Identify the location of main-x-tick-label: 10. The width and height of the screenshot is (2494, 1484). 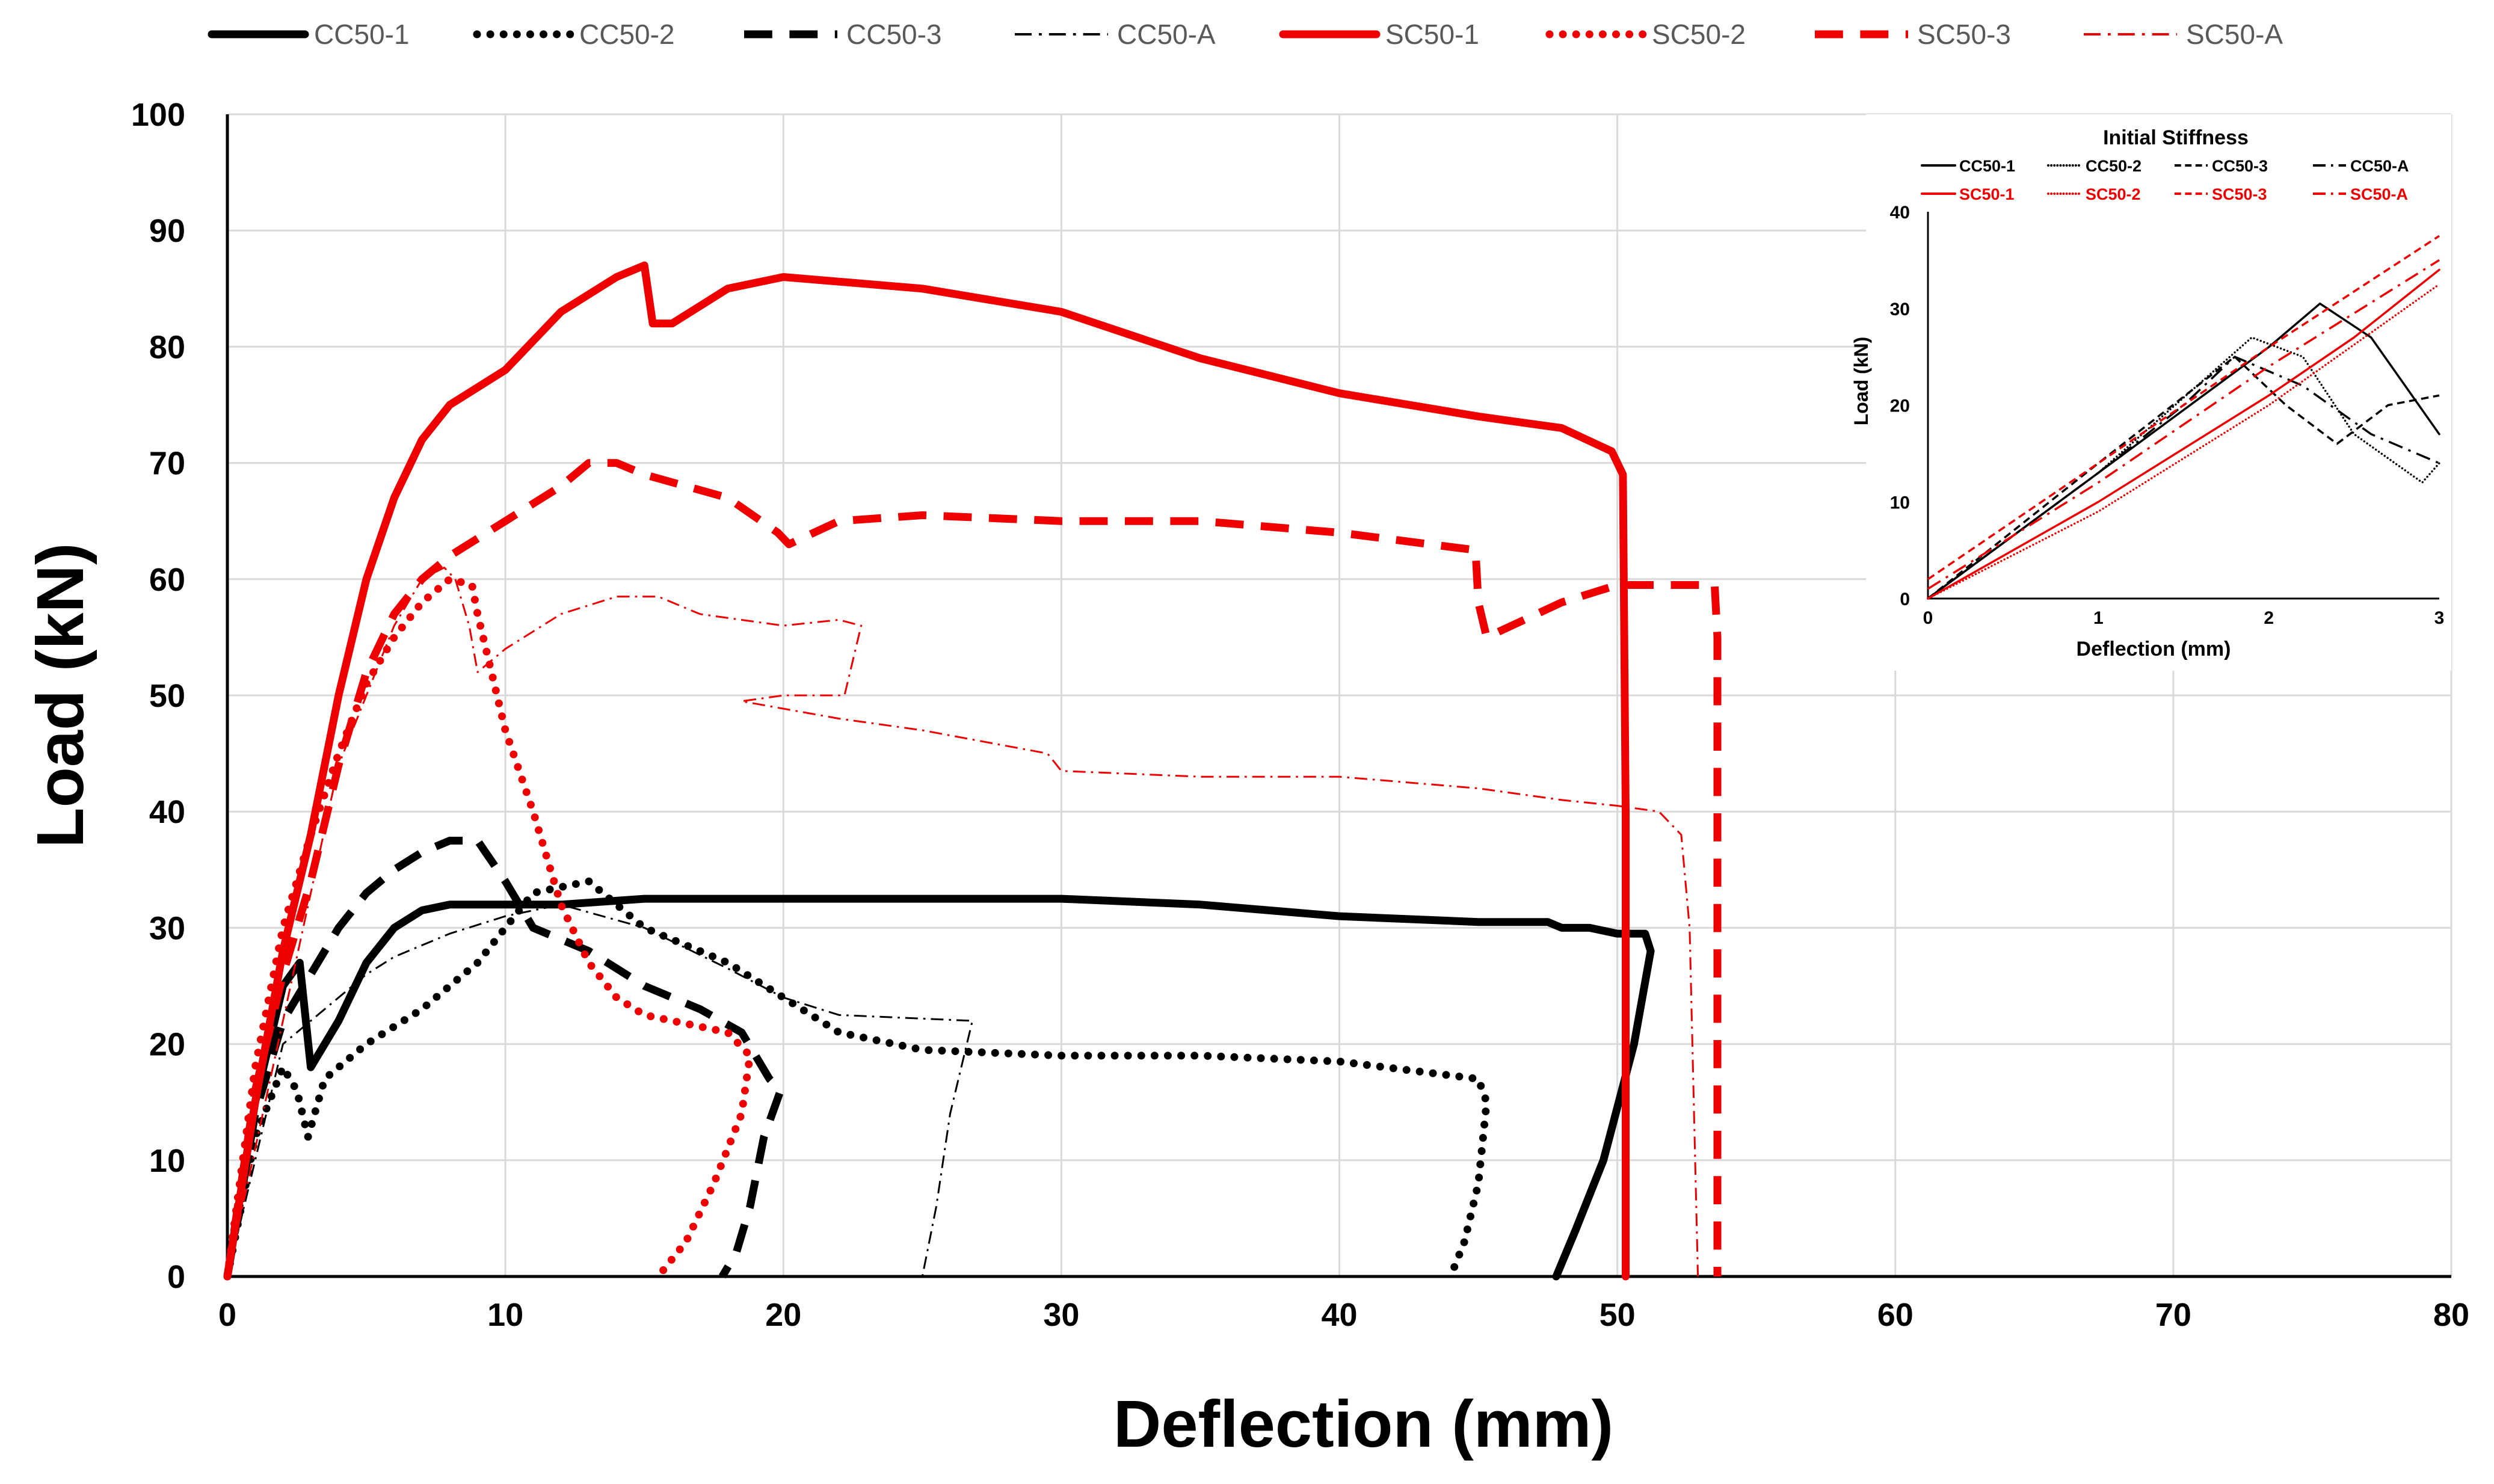
(505, 1315).